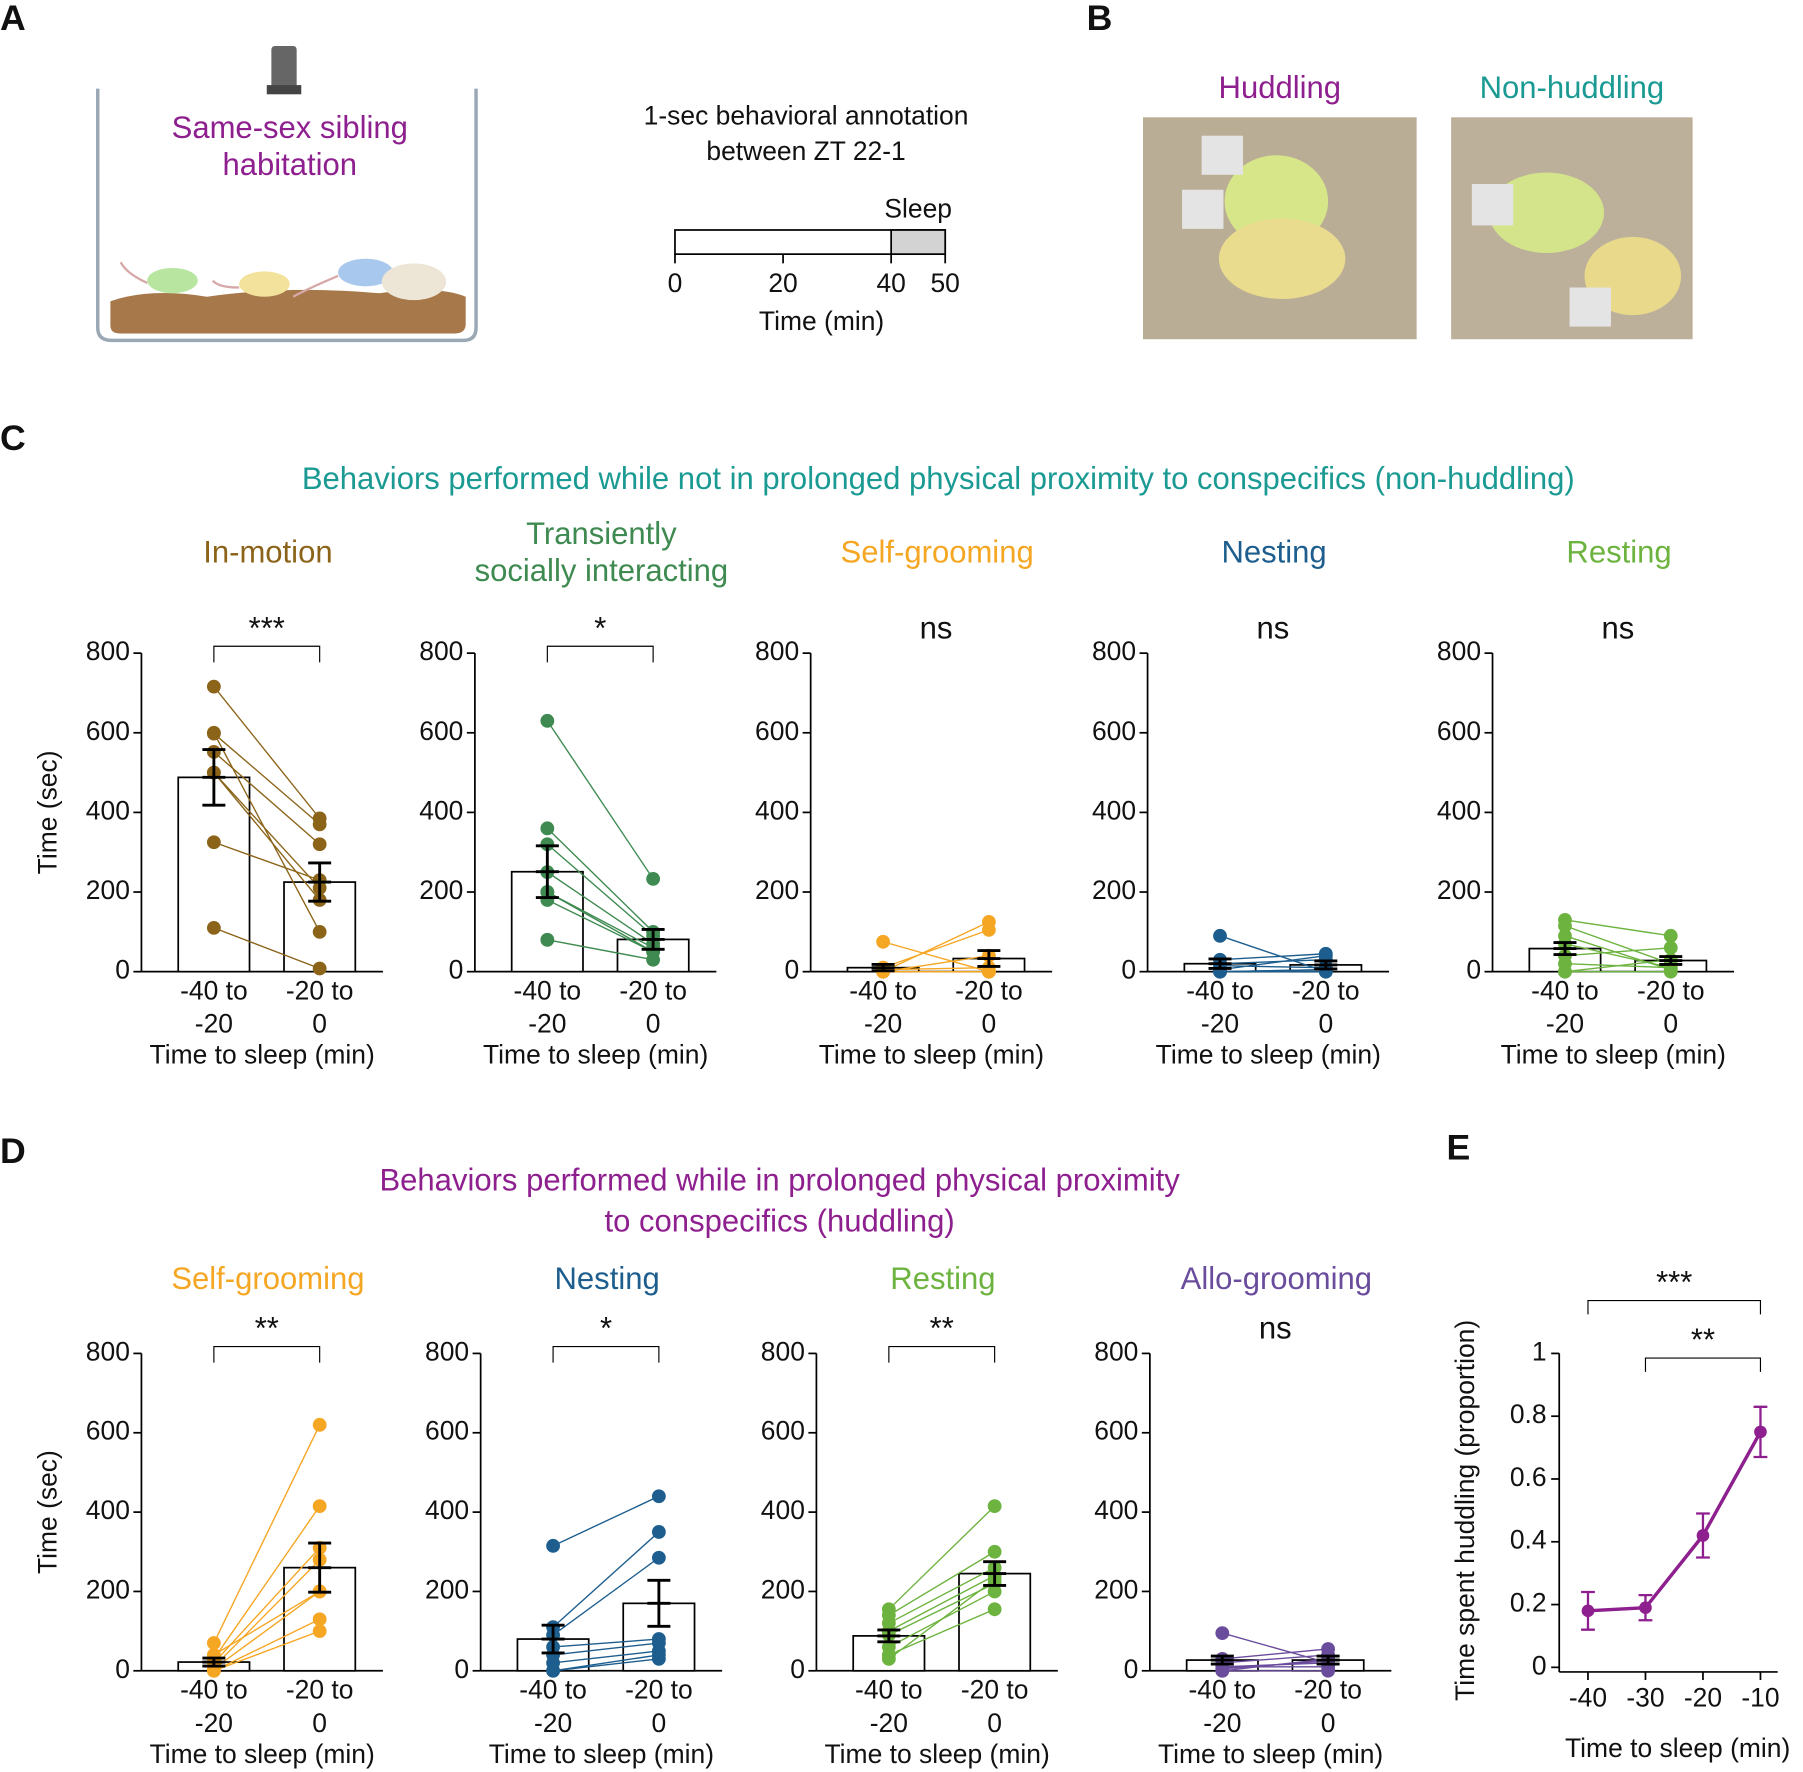 Image resolution: width=1803 pixels, height=1772 pixels. What do you see at coordinates (1100, 19) in the screenshot?
I see `panel-label: B` at bounding box center [1100, 19].